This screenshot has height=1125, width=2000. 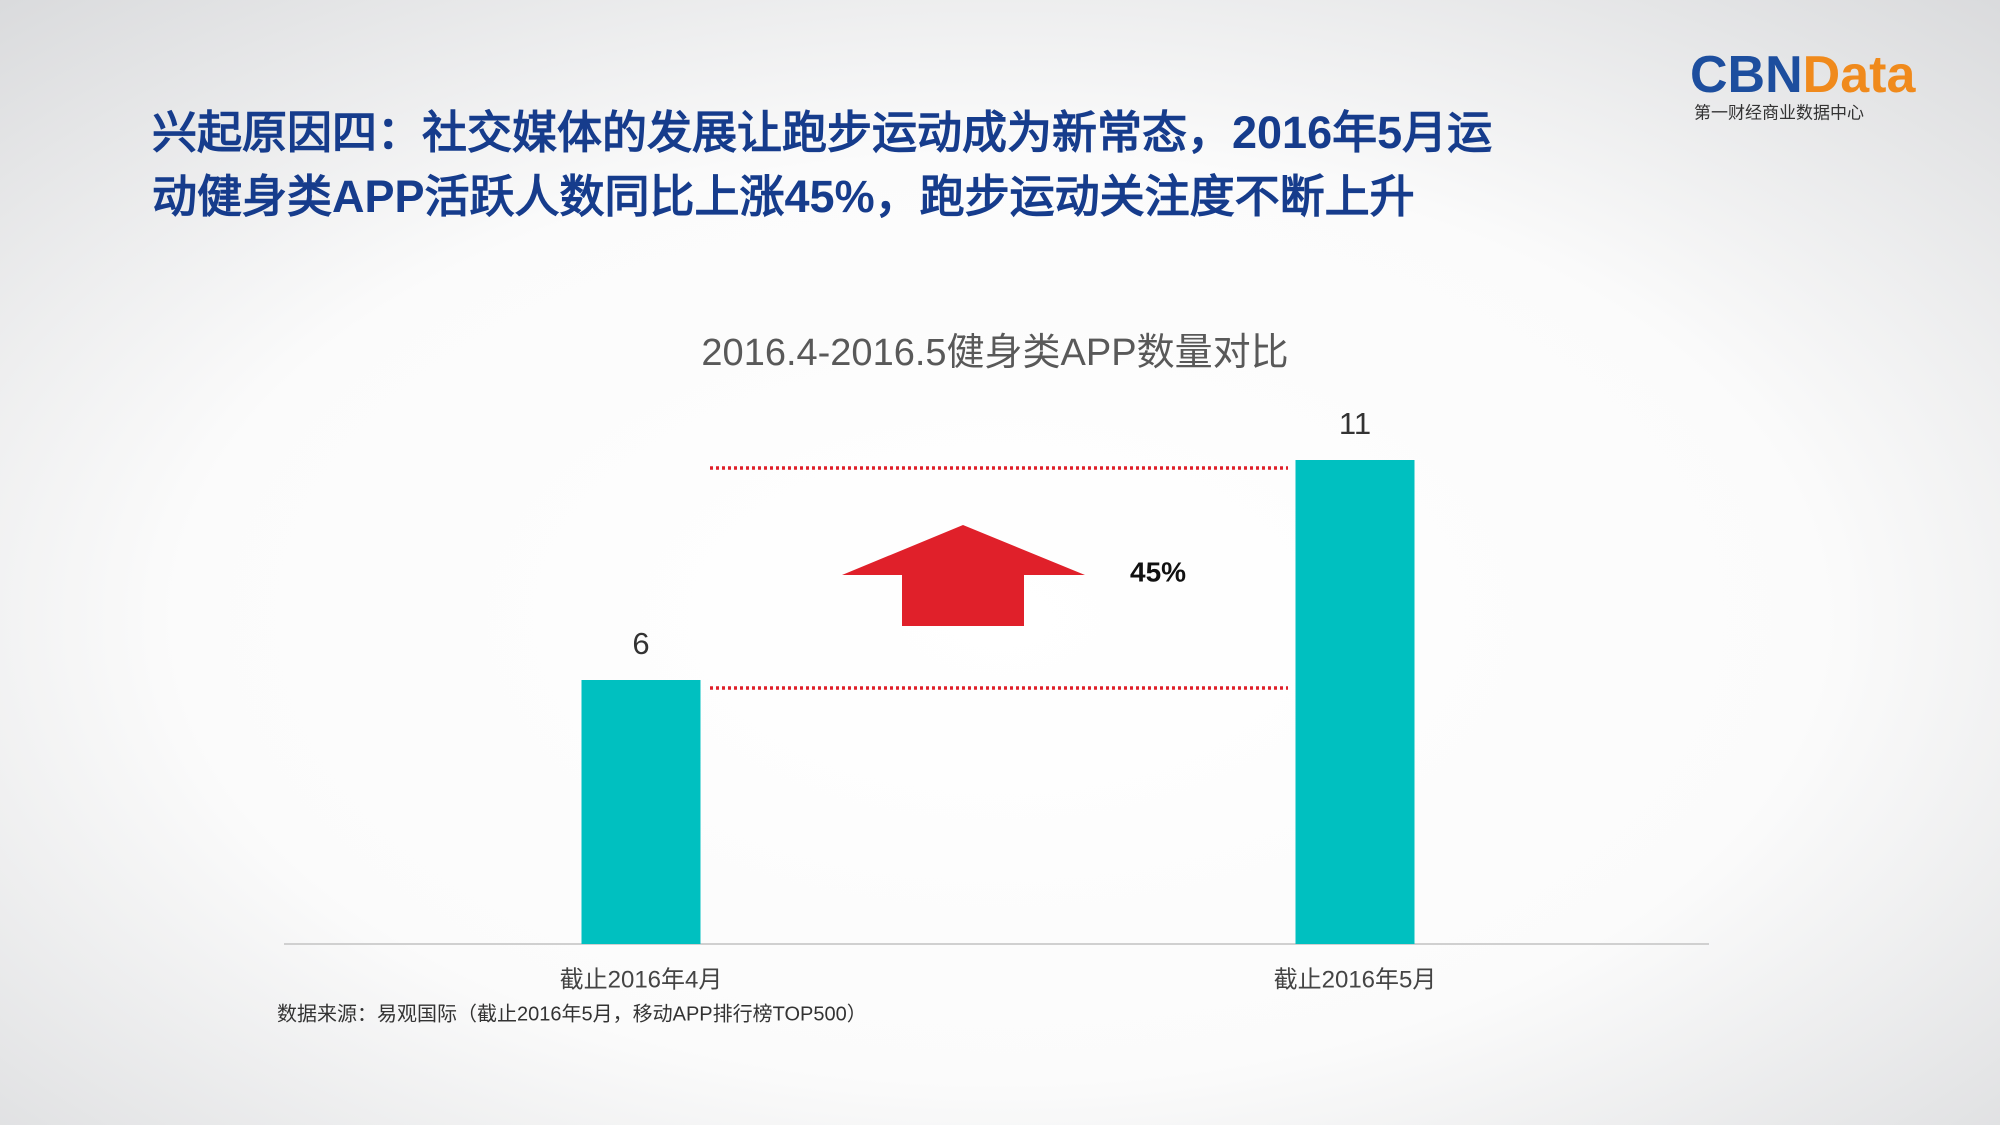 What do you see at coordinates (994, 353) in the screenshot?
I see `chart-title: 2016.4-2016.5健身类APP数量对比` at bounding box center [994, 353].